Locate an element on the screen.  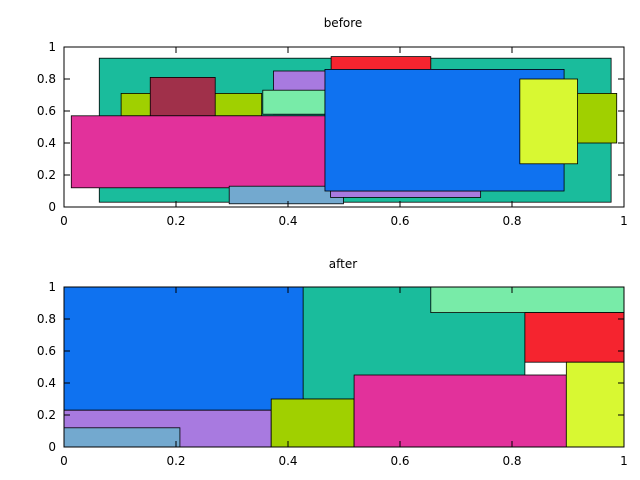
after-xtick-label-3: 0.6 is located at coordinates (399, 461).